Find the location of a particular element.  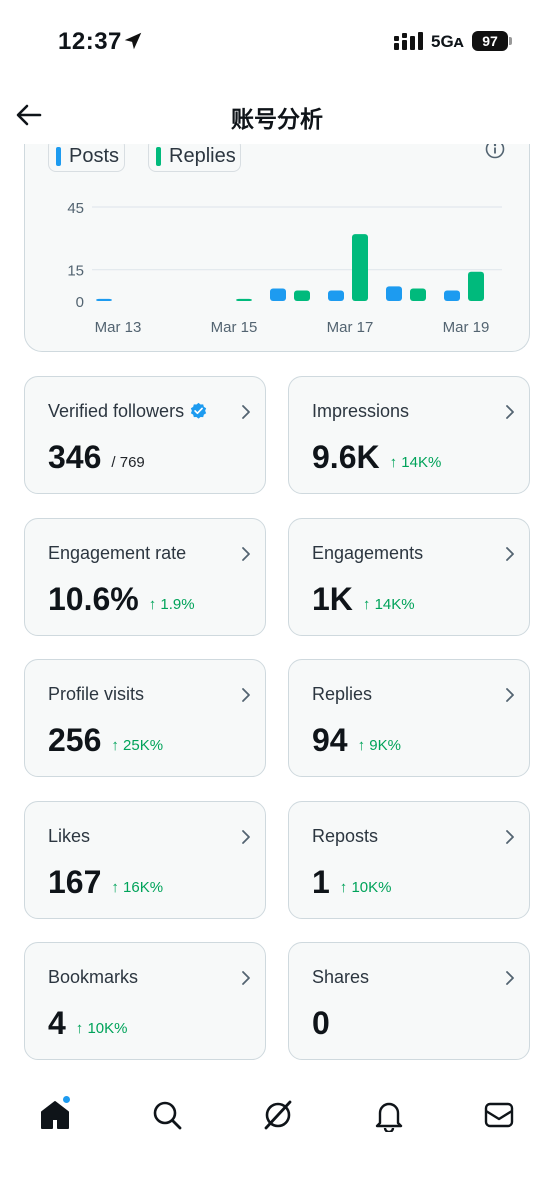

metric-label: Shares is located at coordinates (340, 977).